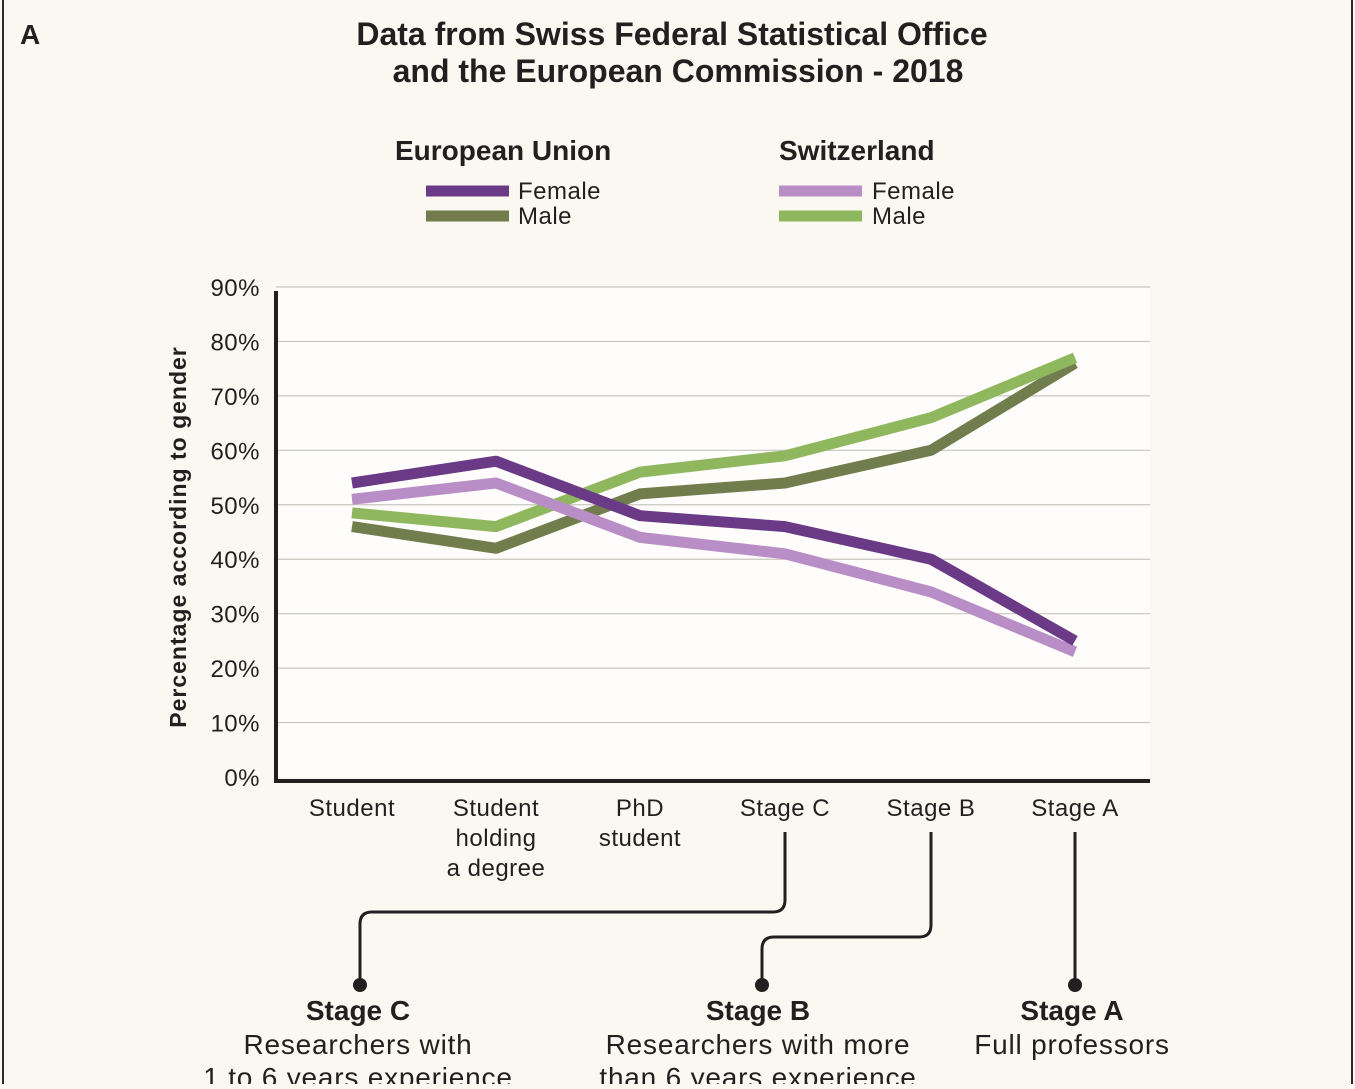 This screenshot has width=1355, height=1089. What do you see at coordinates (178, 536) in the screenshot?
I see `y-axis-label: Percentage according to gender` at bounding box center [178, 536].